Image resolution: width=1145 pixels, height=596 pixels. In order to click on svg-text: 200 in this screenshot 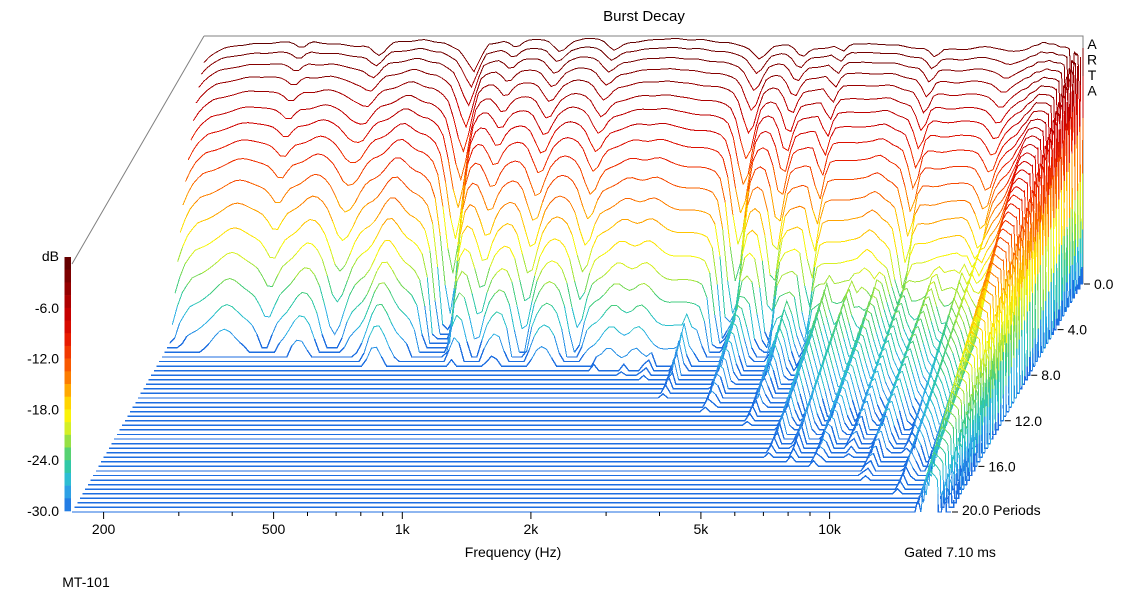, I will do `click(104, 529)`.